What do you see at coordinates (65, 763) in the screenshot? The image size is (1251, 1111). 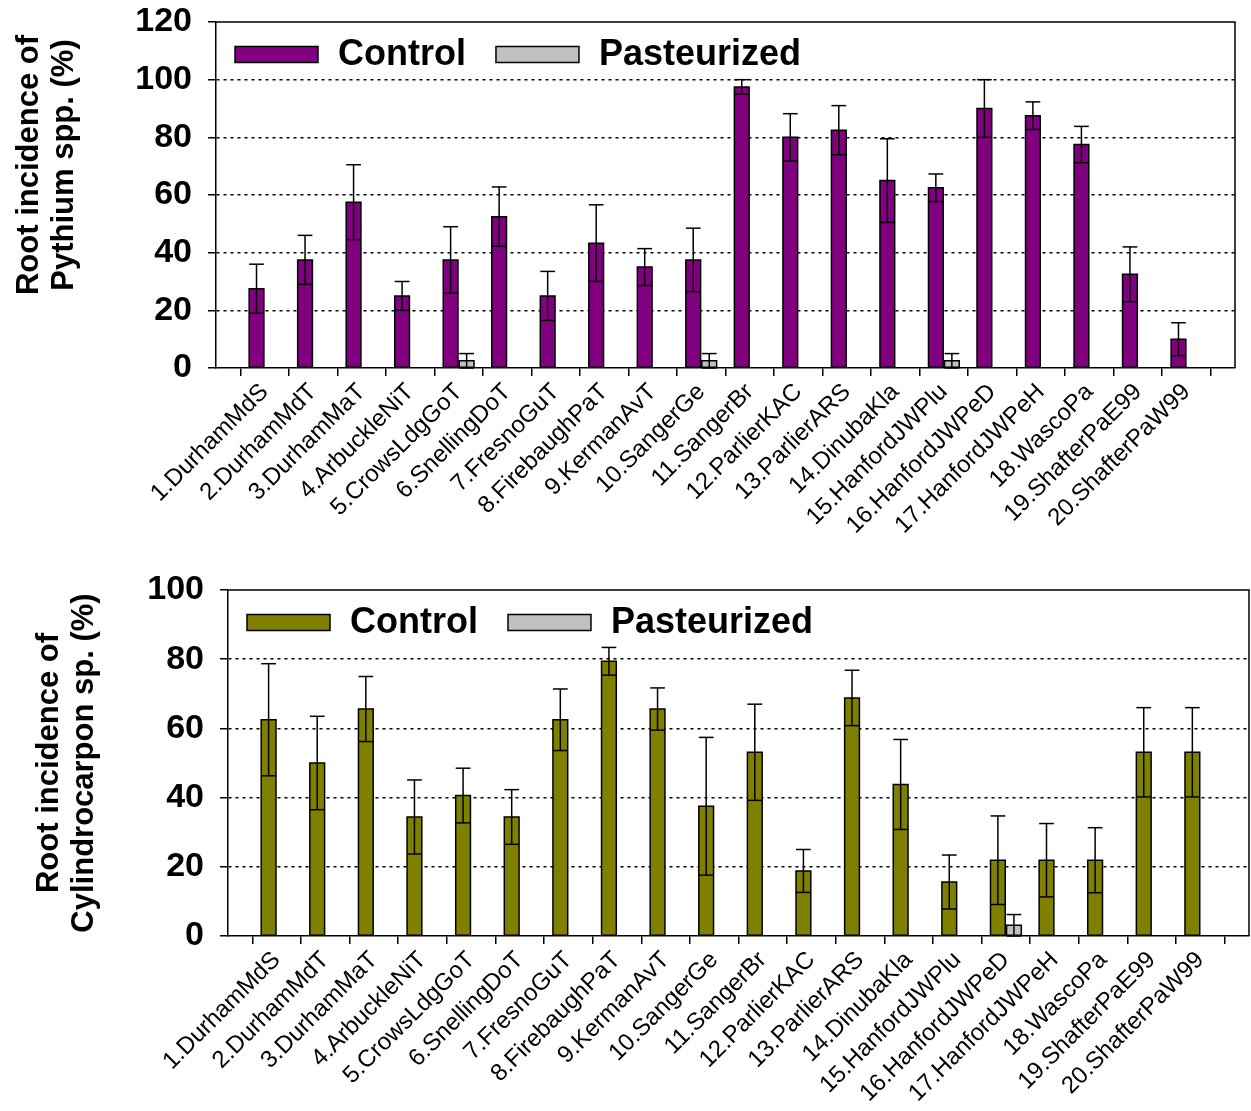 I see `y-axis-title: Root incidence of Cylindrocarpon sp. (%)` at bounding box center [65, 763].